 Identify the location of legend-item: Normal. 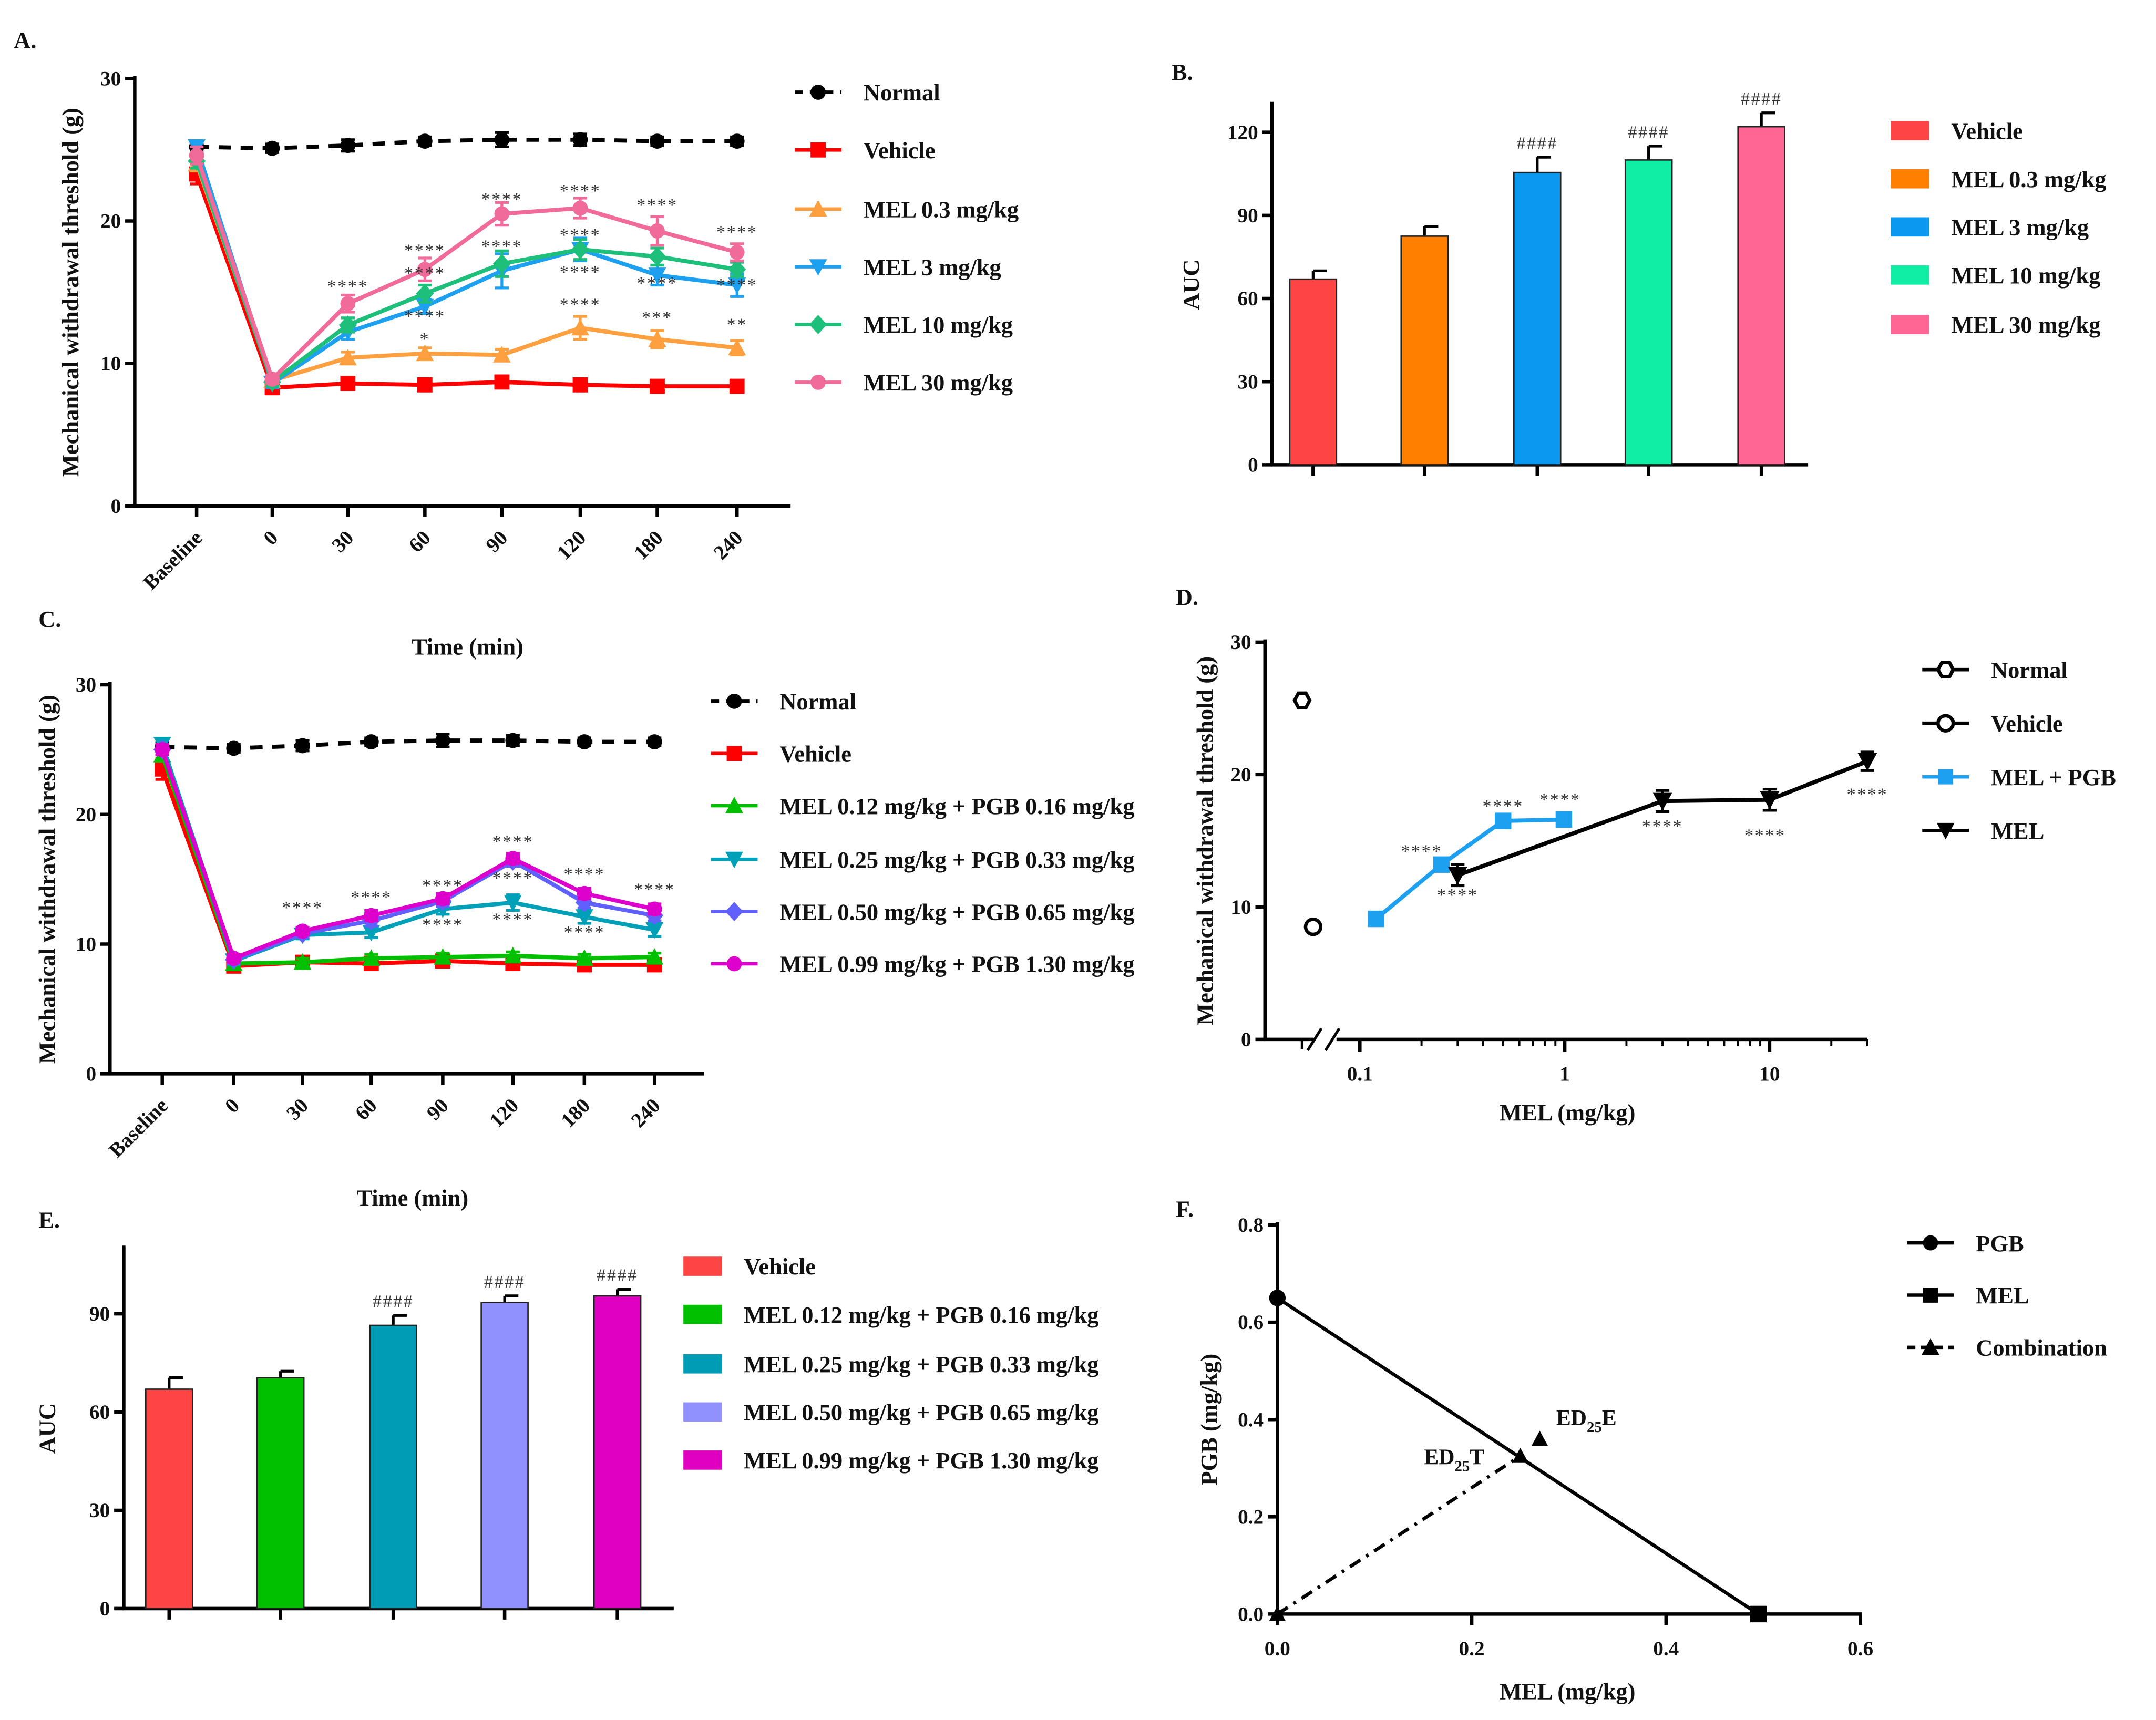
(1995, 670).